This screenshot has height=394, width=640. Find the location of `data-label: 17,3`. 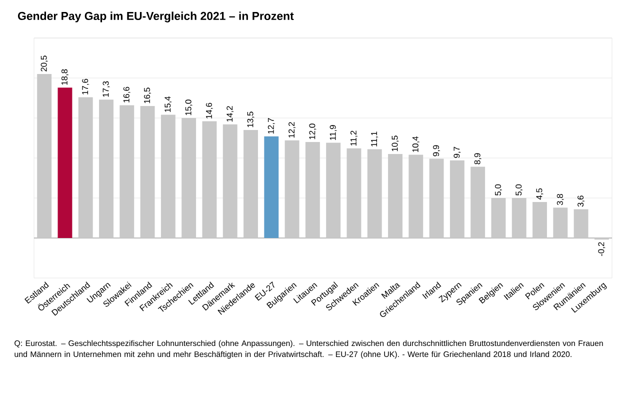

data-label: 17,3 is located at coordinates (106, 89).